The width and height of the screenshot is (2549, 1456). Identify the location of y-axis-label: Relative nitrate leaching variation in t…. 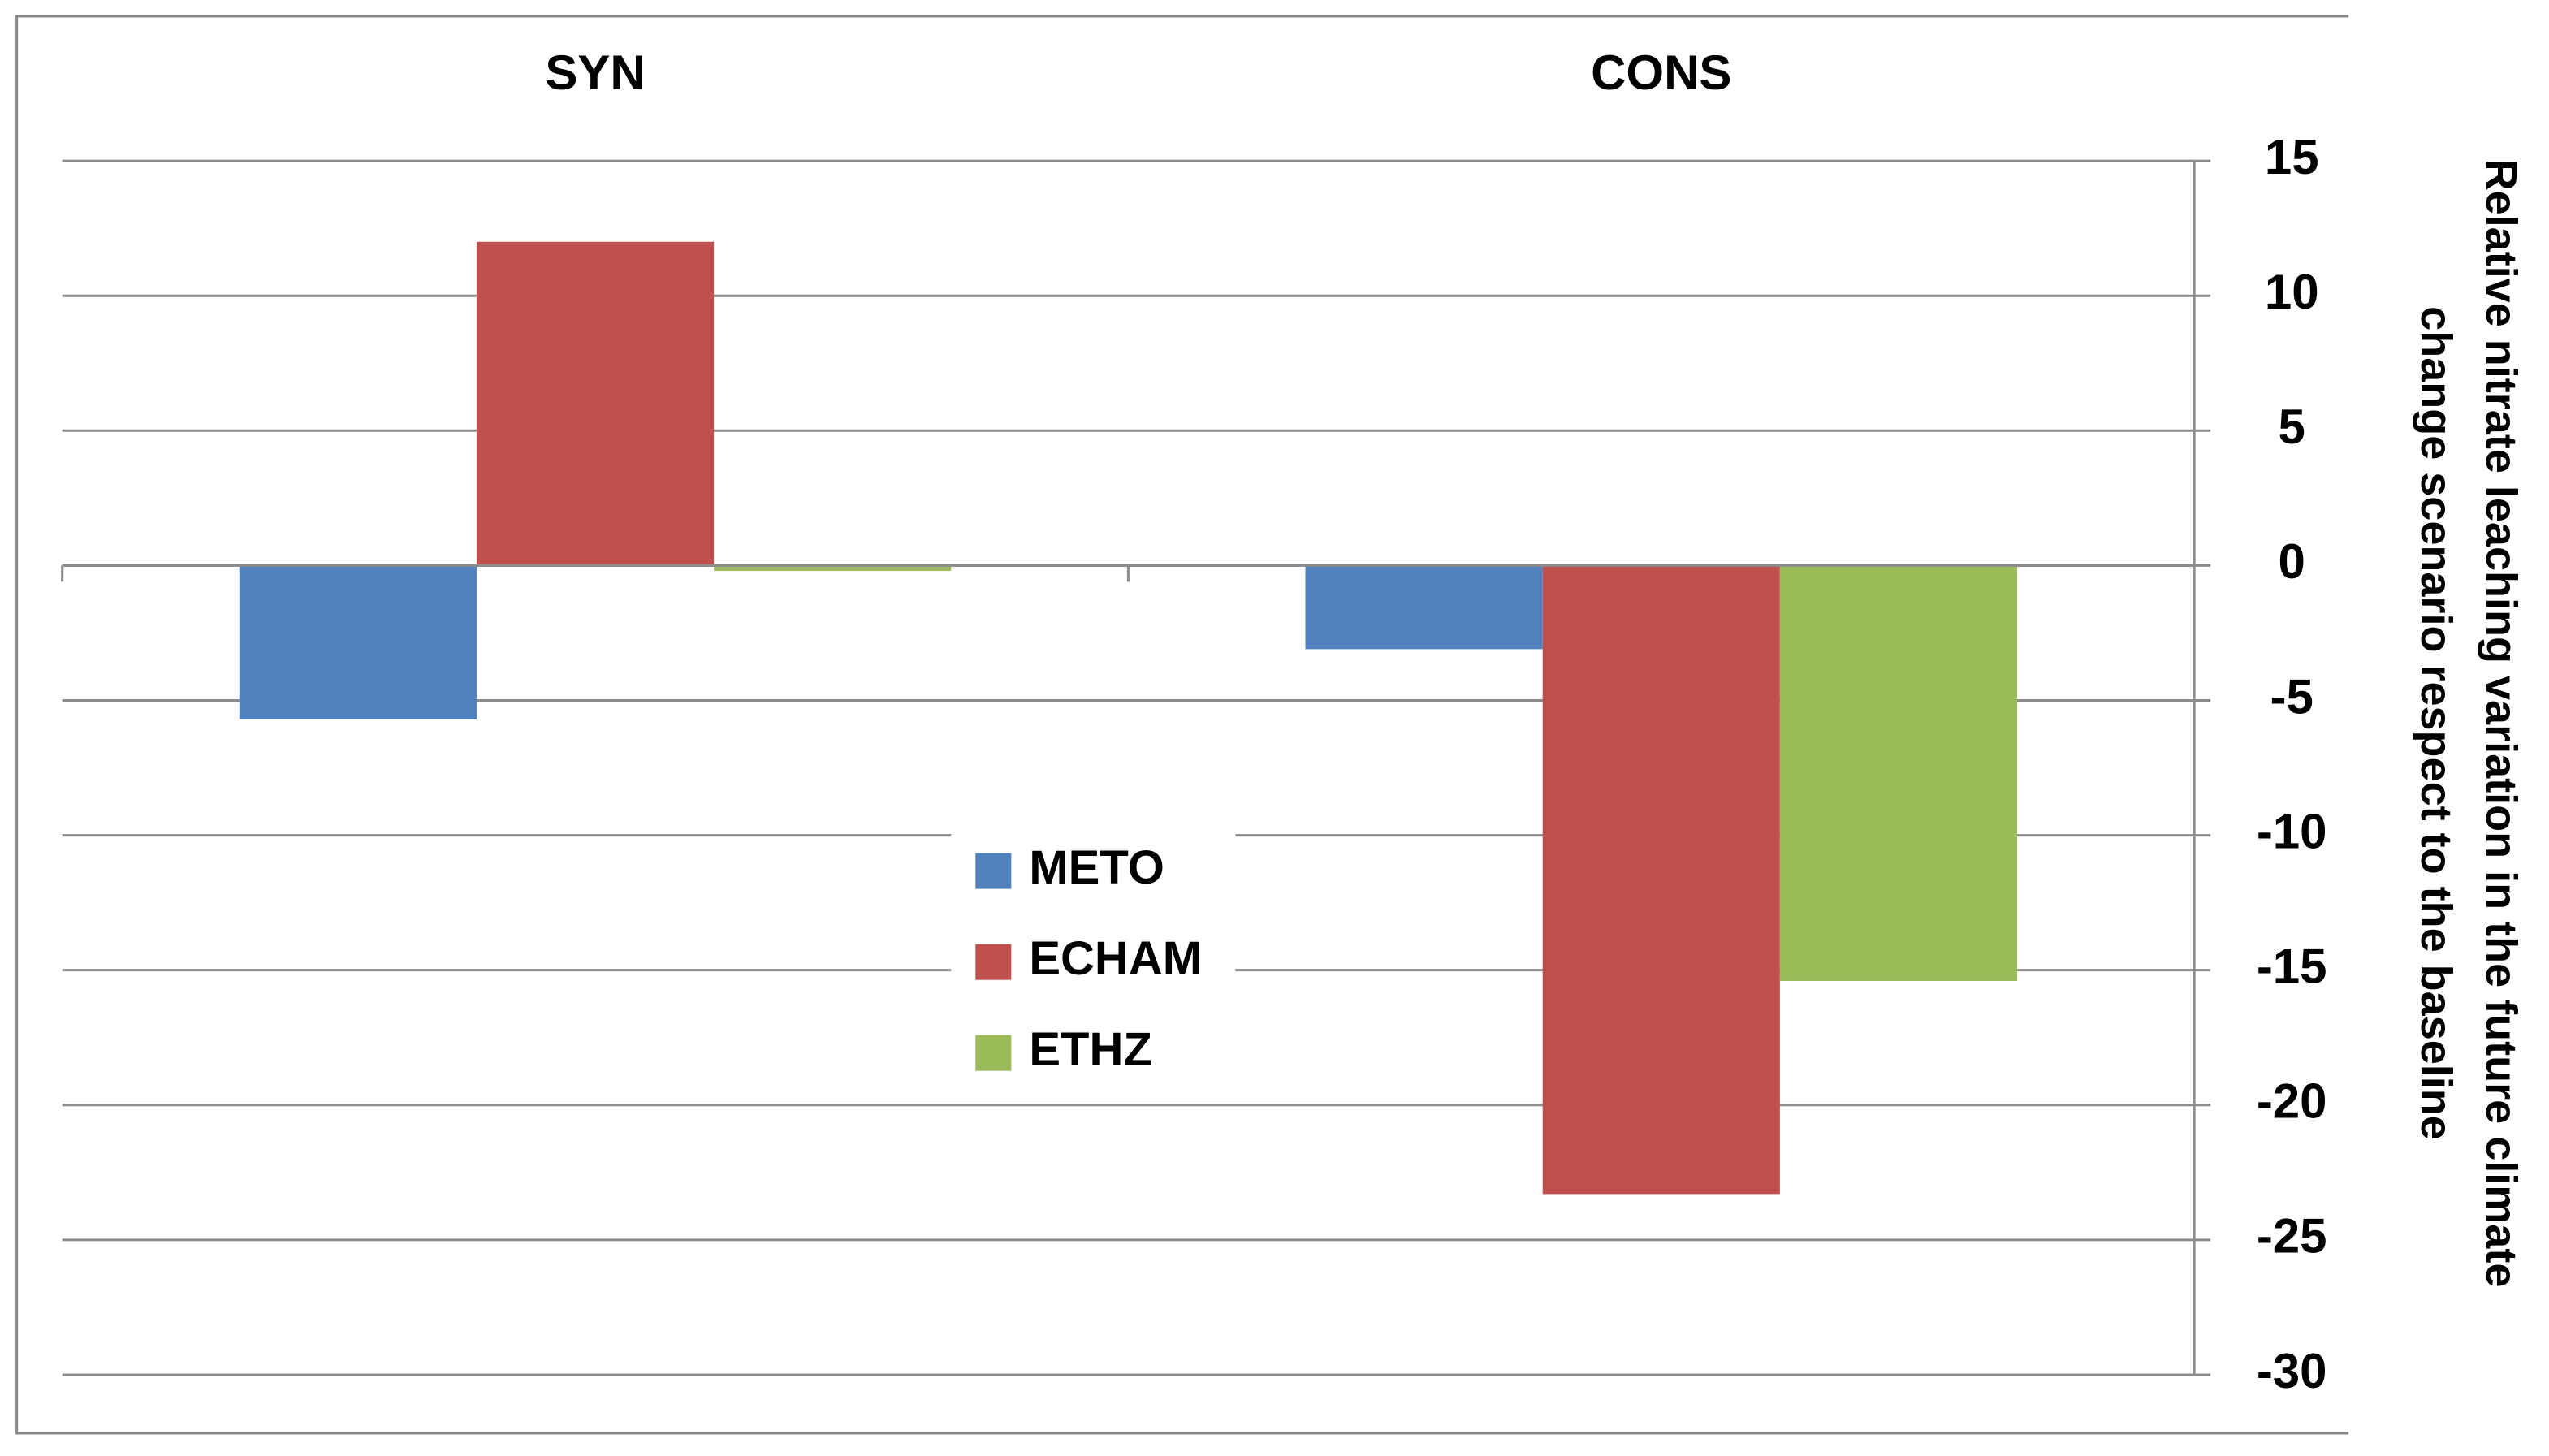
(2501, 723).